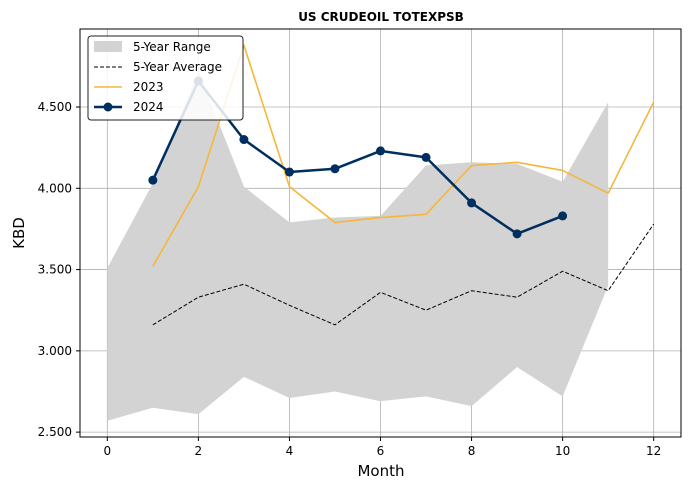 The width and height of the screenshot is (690, 490). Describe the element at coordinates (148, 87) in the screenshot. I see `legend-label-2023: 2023` at that location.